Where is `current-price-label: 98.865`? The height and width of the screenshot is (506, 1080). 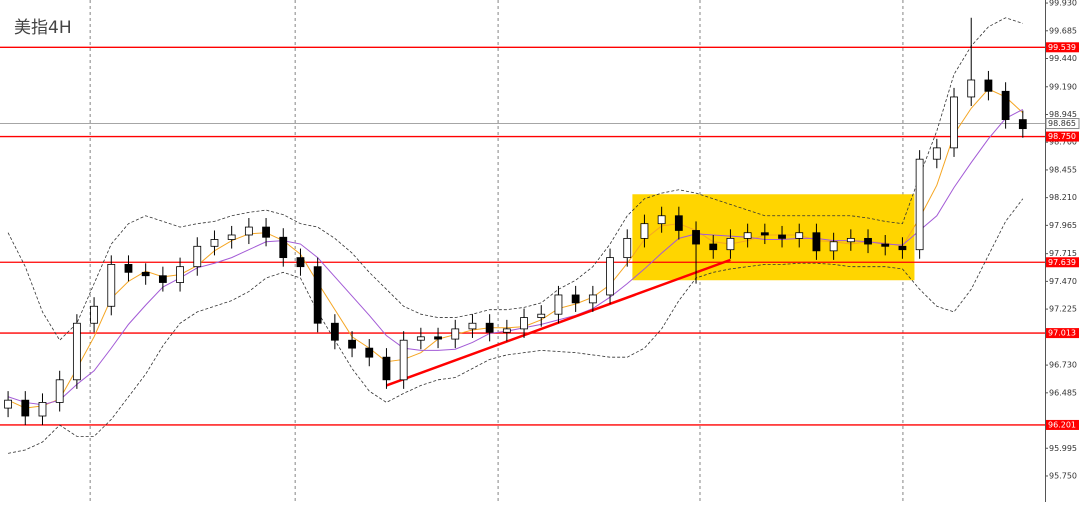
current-price-label: 98.865 is located at coordinates (1062, 123).